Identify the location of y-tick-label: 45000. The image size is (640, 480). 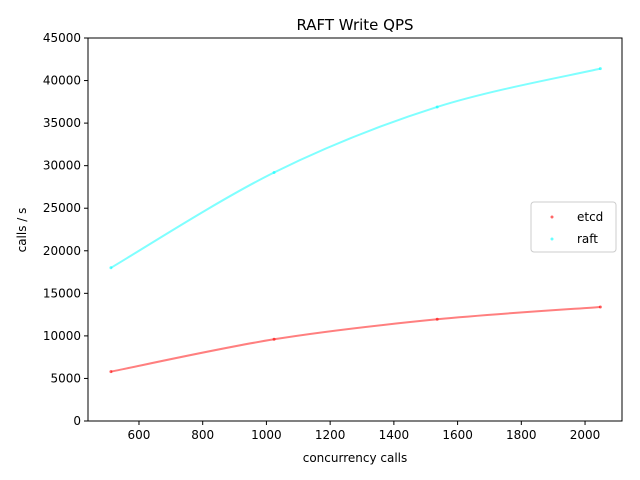
(62, 38).